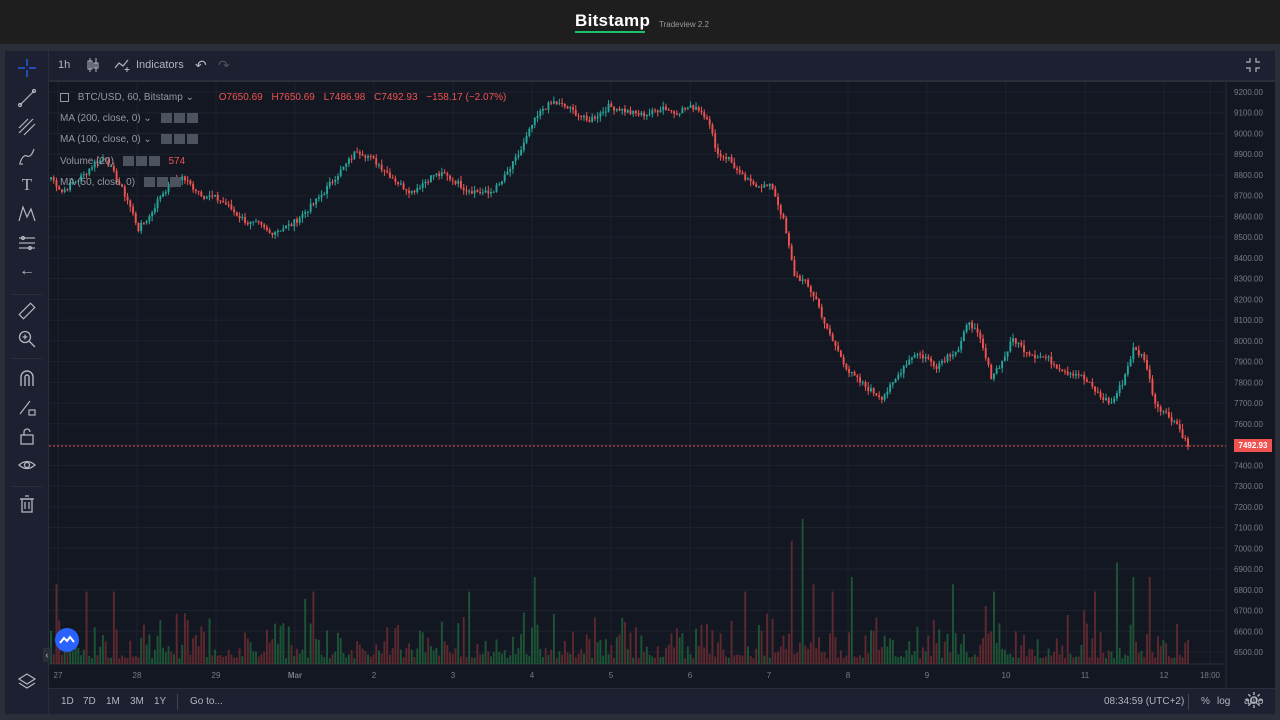  What do you see at coordinates (93, 66) in the screenshot?
I see `candles-icon` at bounding box center [93, 66].